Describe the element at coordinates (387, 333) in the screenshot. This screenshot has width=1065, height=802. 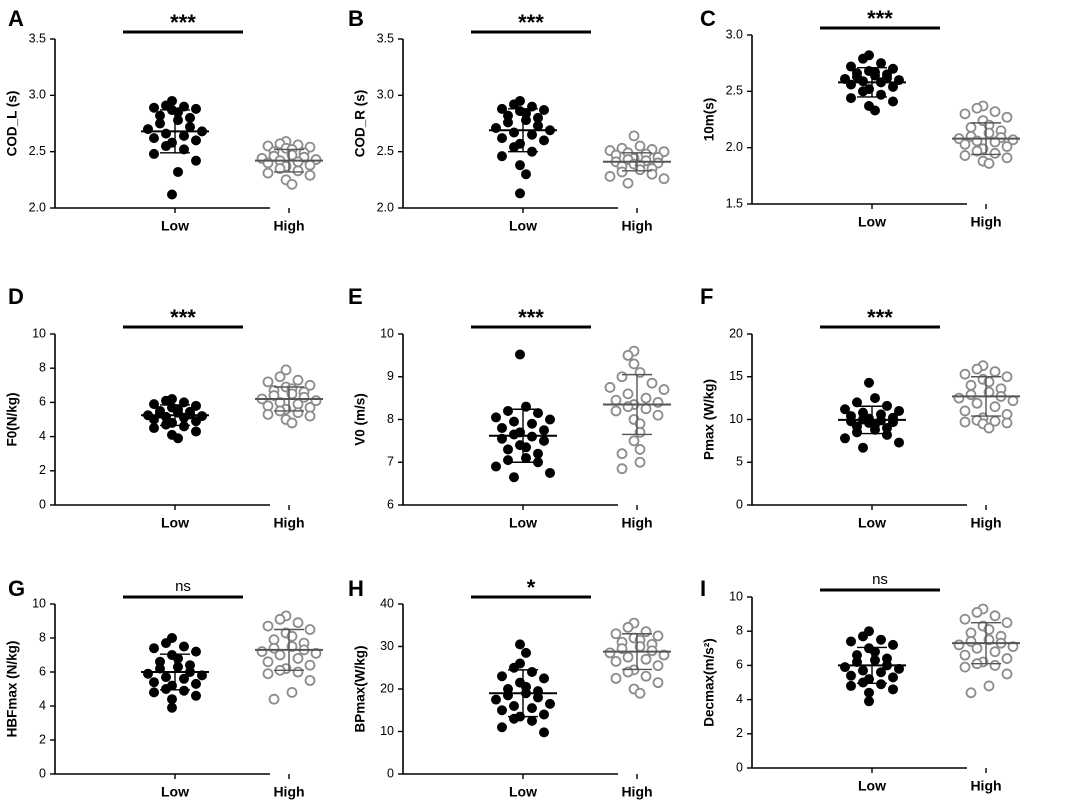
I see `y-tick-label: 10` at that location.